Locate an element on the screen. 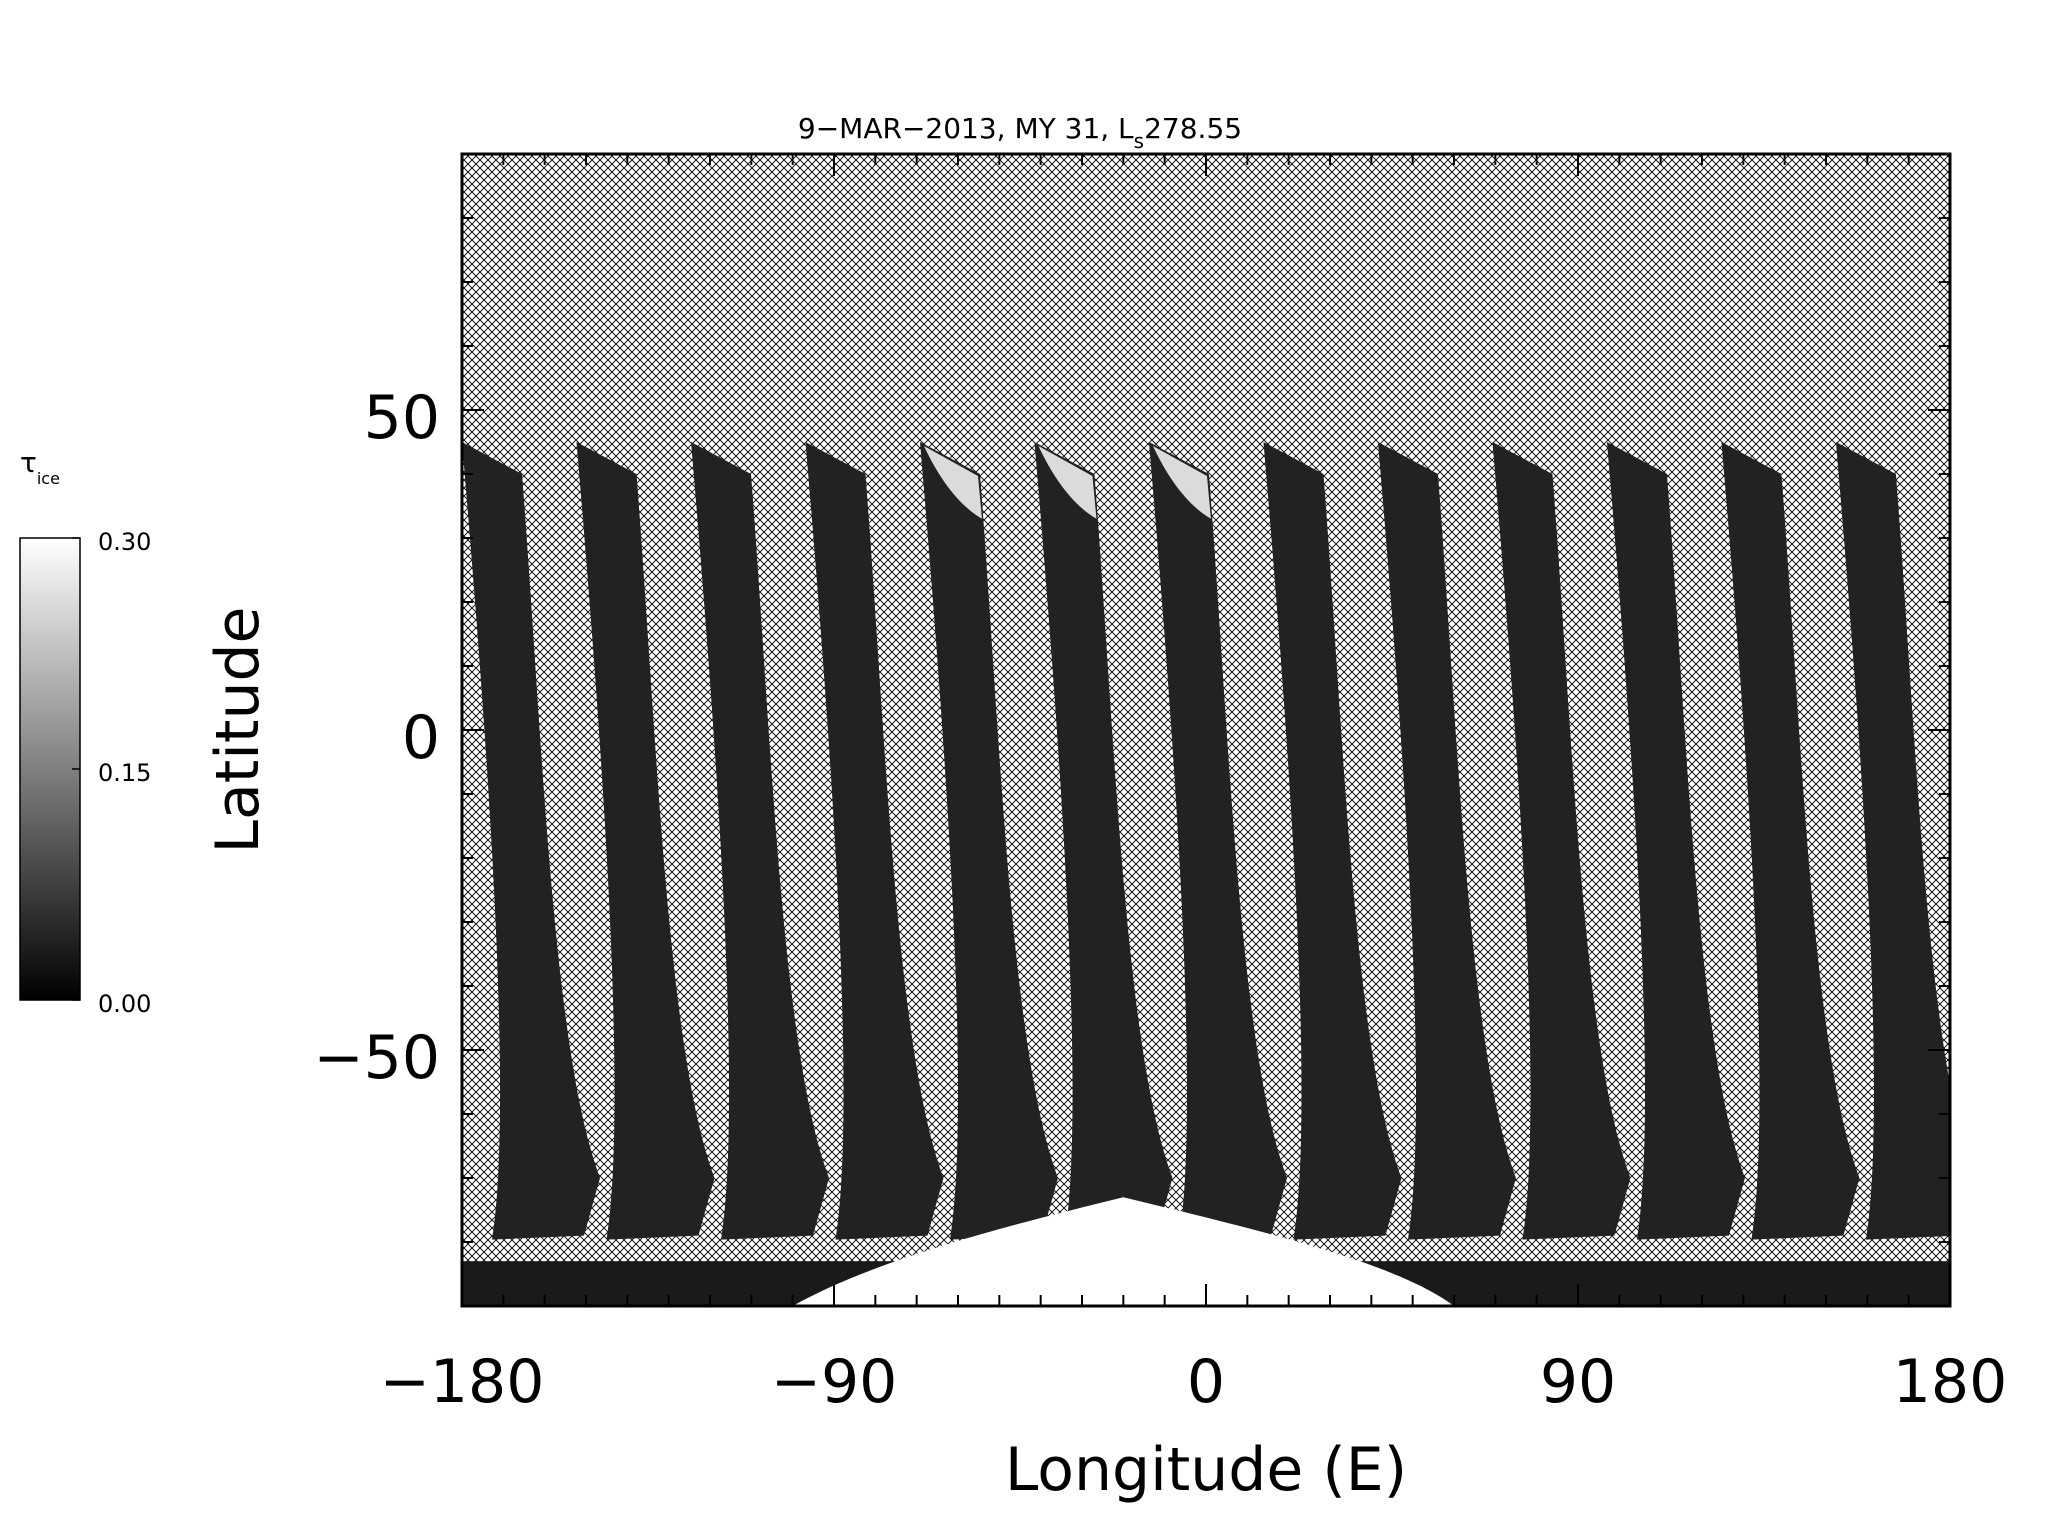 The image size is (2048, 1536). colorbar-gradient is located at coordinates (50, 769).